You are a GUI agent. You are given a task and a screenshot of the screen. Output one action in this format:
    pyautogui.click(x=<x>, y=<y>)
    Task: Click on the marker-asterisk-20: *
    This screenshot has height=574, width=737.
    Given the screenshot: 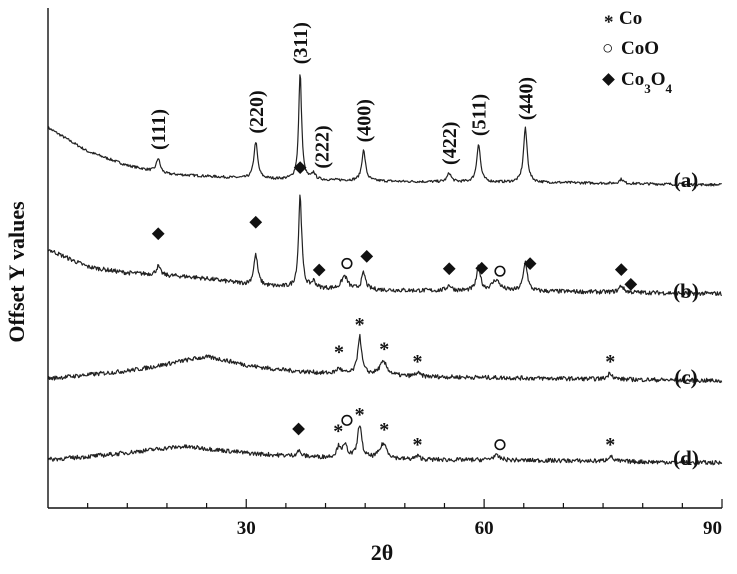 What is the action you would take?
    pyautogui.click(x=360, y=415)
    